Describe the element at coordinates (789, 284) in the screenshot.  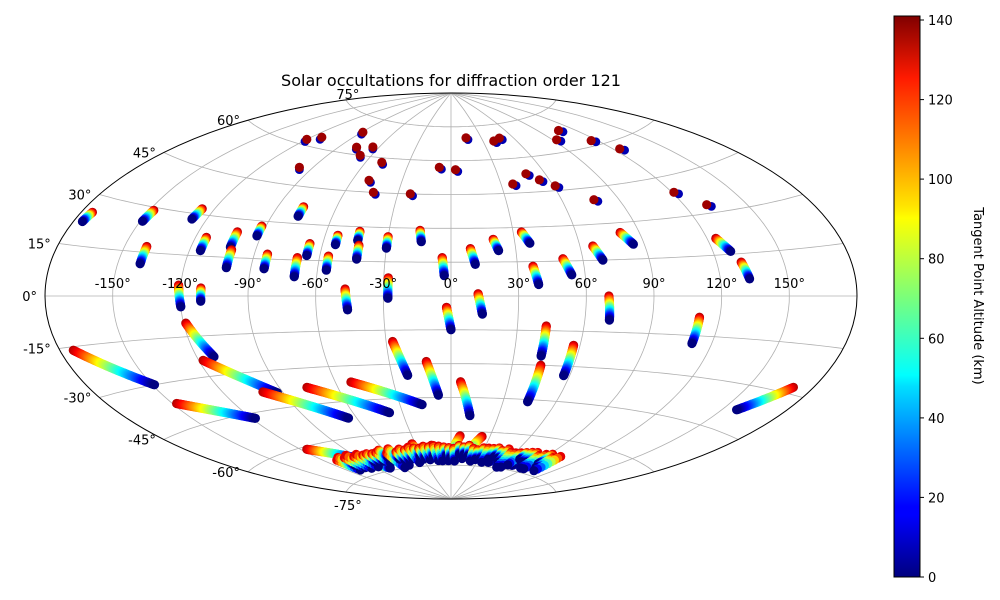
I see `longitude-tick-label: 150°` at that location.